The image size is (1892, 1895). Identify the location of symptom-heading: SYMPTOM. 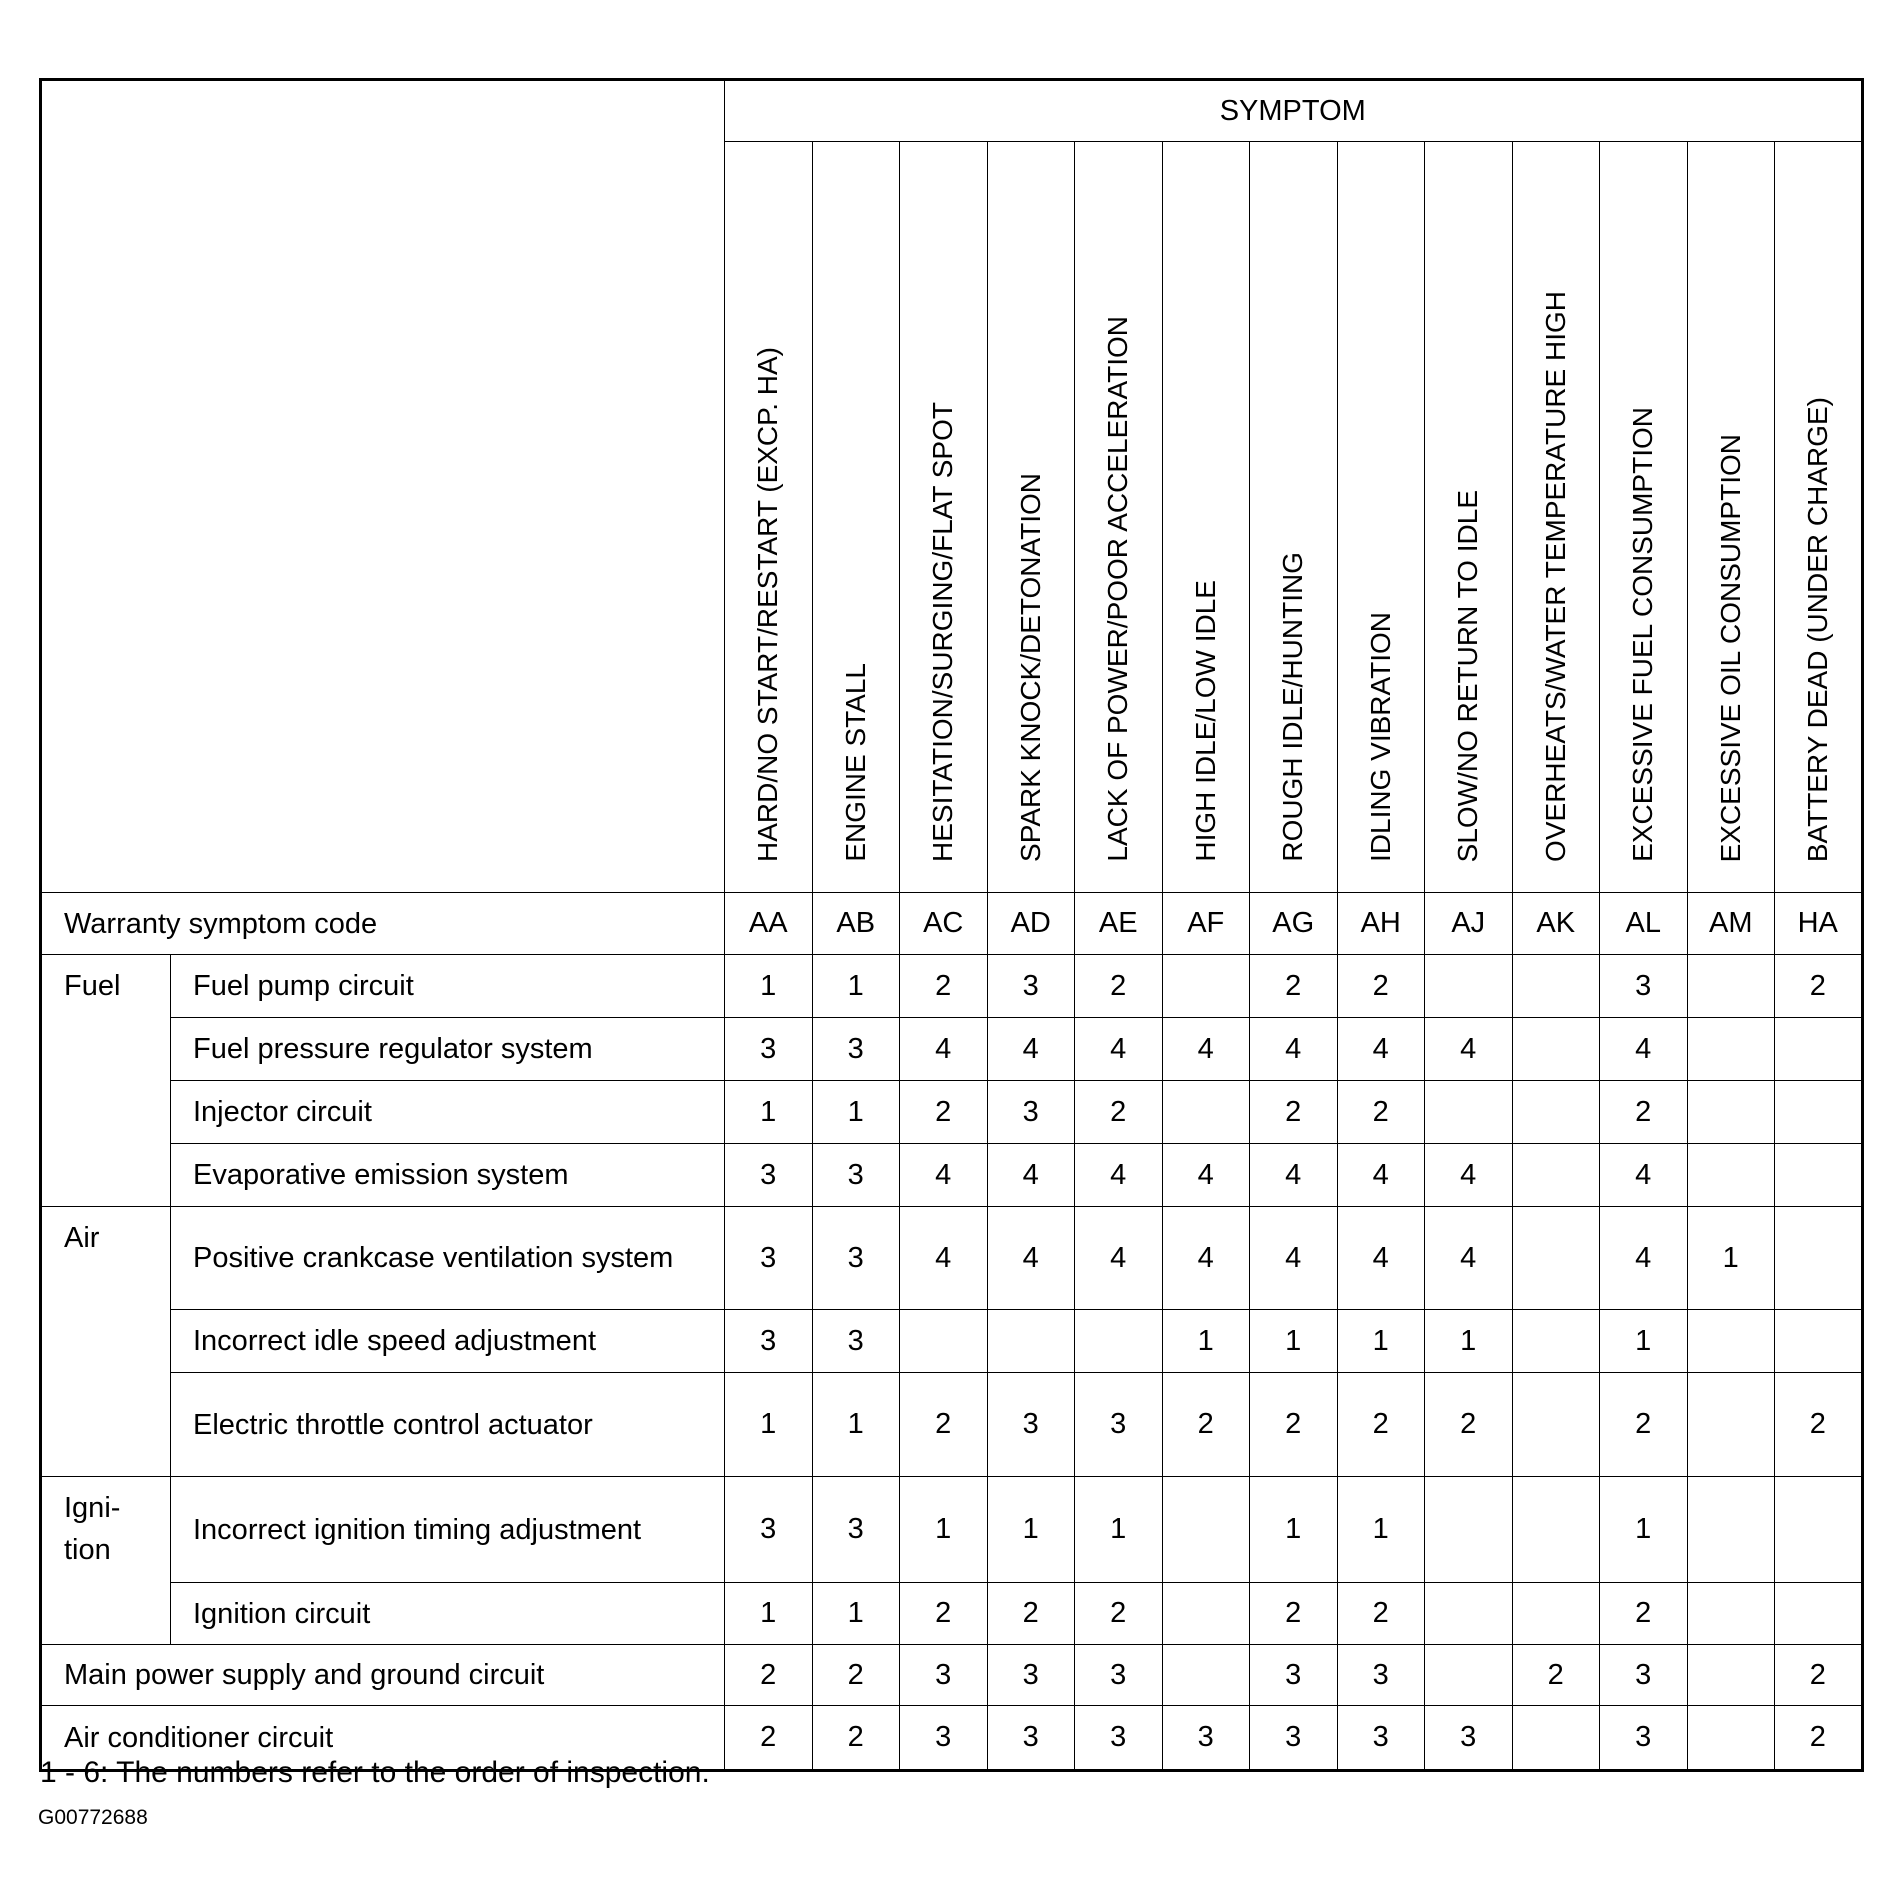
(1293, 110).